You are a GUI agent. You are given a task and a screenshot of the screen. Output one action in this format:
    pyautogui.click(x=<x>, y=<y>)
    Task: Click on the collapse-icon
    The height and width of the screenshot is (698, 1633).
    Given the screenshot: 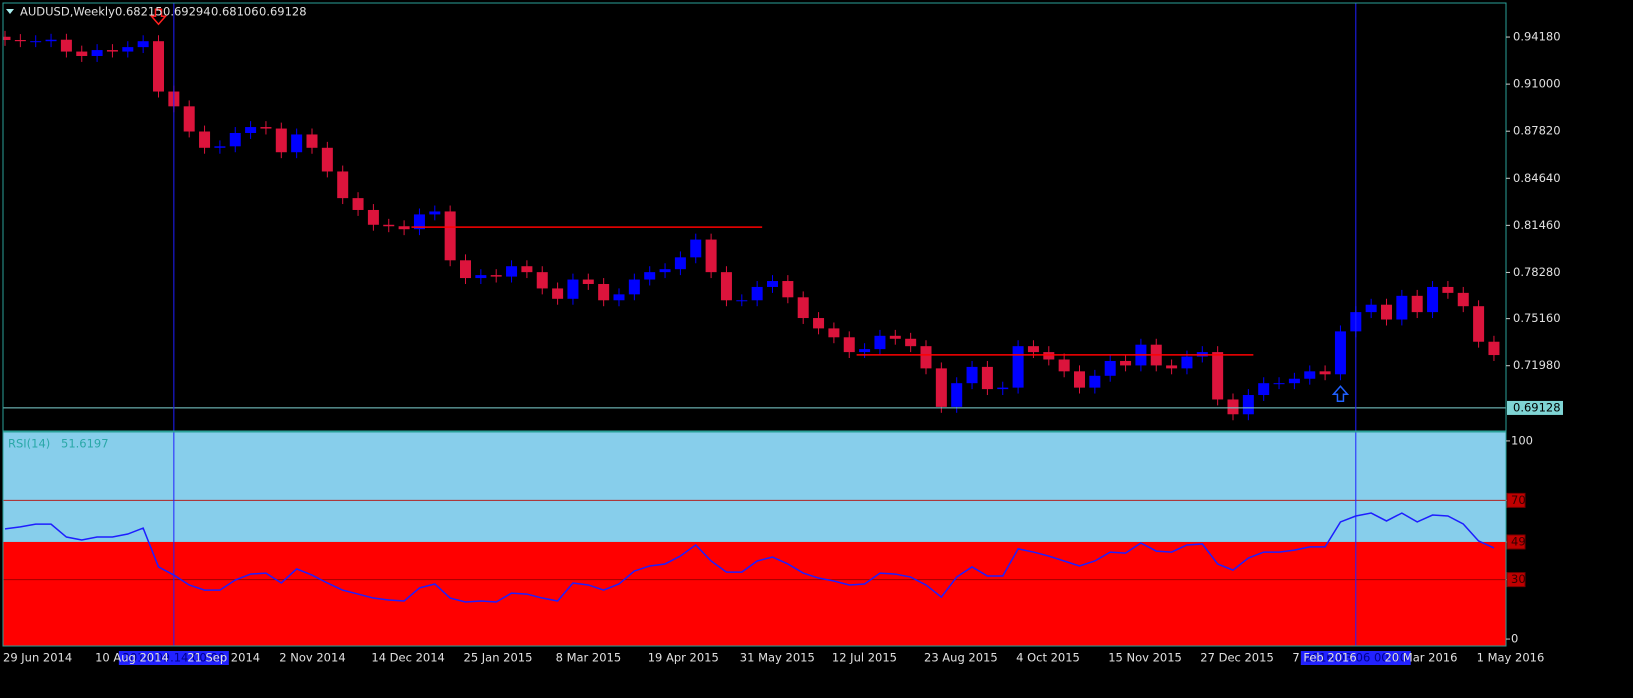 What is the action you would take?
    pyautogui.click(x=10, y=11)
    